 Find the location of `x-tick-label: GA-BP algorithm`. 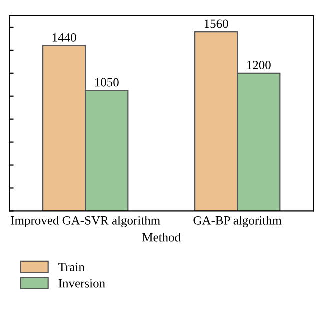

x-tick-label: GA-BP algorithm is located at coordinates (238, 222).